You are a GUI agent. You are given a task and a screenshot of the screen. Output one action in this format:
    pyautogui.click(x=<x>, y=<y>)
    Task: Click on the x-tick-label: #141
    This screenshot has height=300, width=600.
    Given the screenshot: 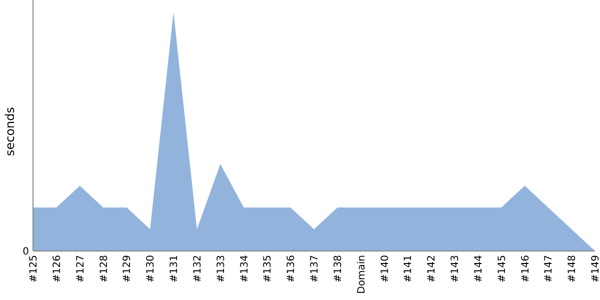 What is the action you would take?
    pyautogui.click(x=408, y=268)
    